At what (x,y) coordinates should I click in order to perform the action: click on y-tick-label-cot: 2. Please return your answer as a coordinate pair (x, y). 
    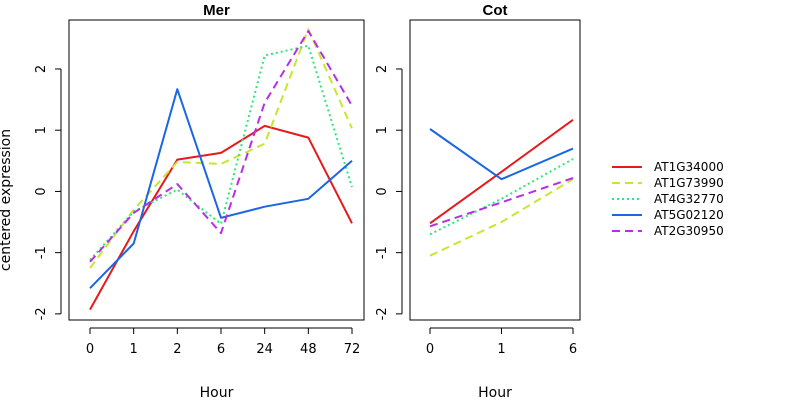
    Looking at the image, I should click on (382, 69).